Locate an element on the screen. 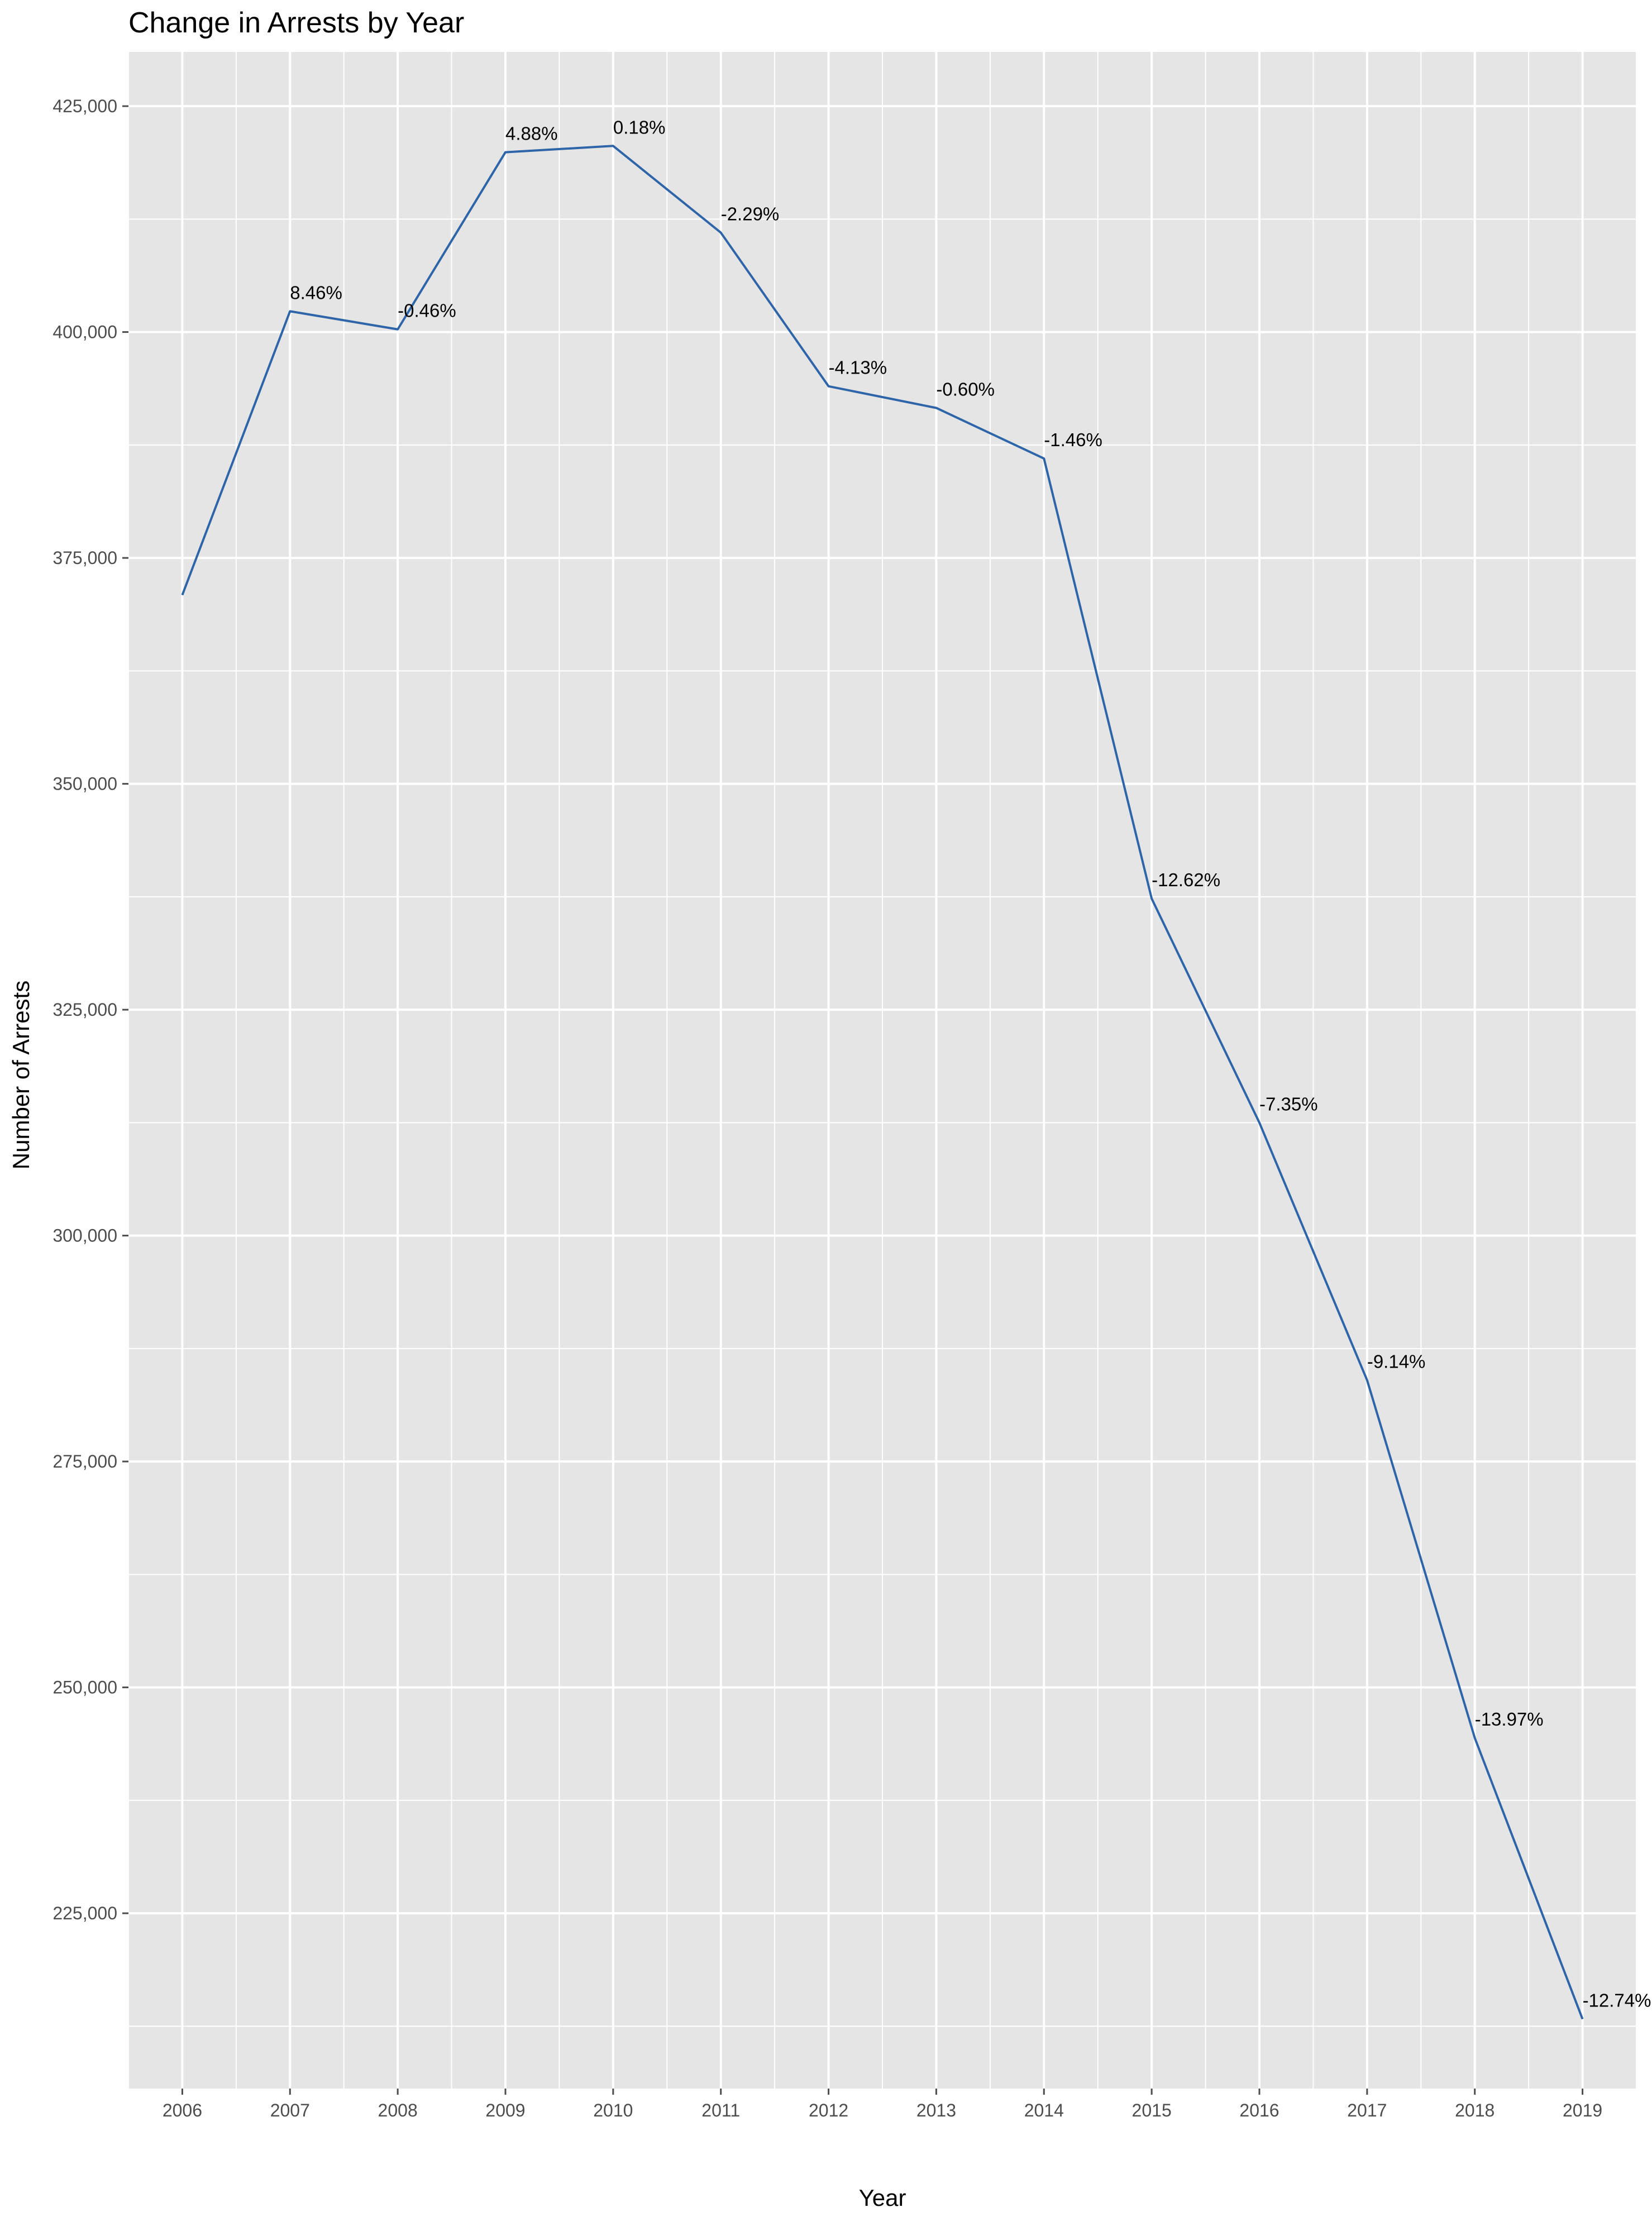 This screenshot has width=1652, height=2217. data-label: -4.13% is located at coordinates (858, 367).